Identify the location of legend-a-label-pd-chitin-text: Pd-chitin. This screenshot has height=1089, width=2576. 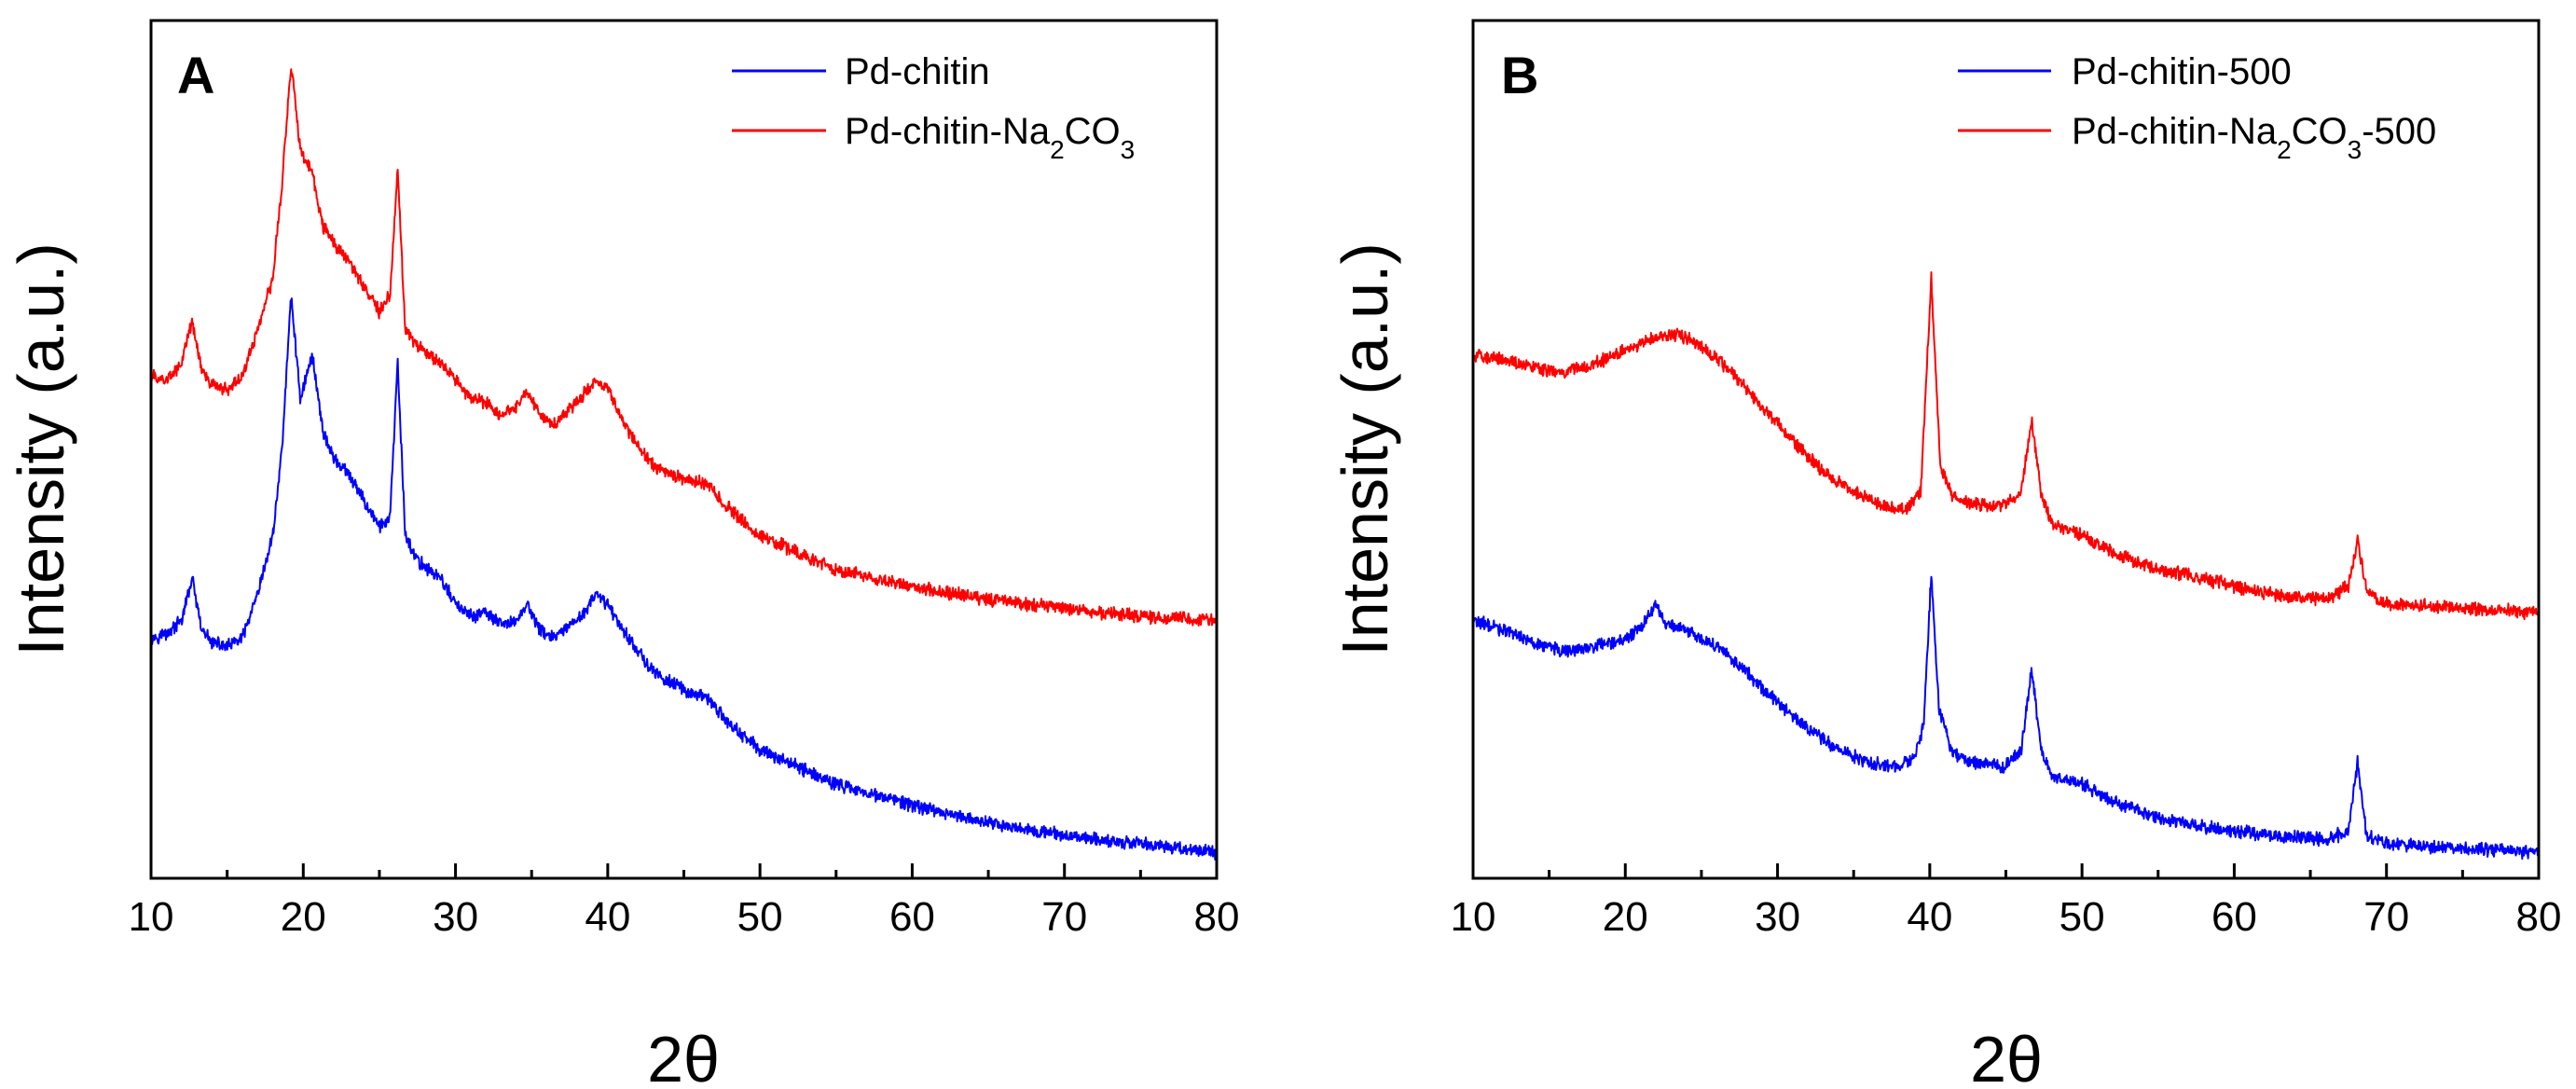
(917, 72).